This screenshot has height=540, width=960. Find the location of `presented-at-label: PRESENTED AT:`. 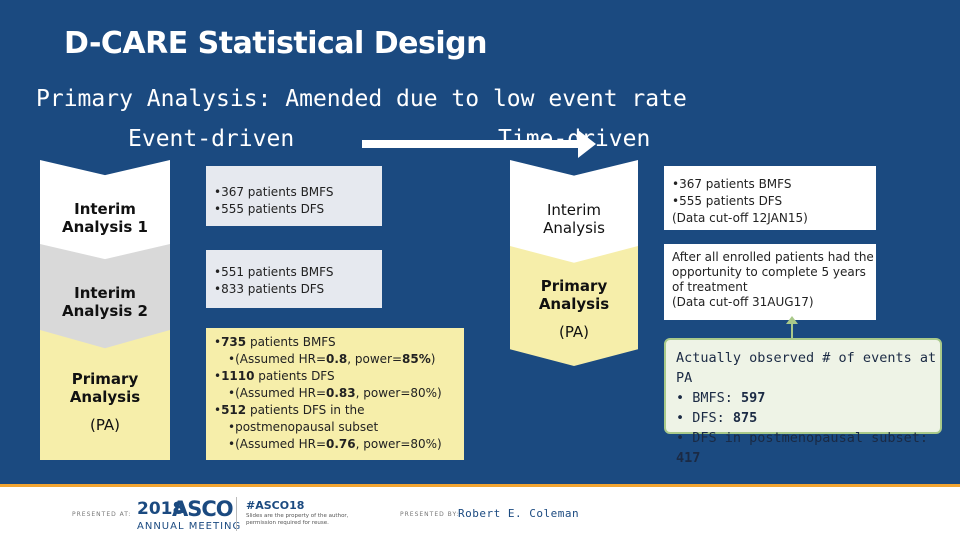

presented-at-label: PRESENTED AT: is located at coordinates (102, 514).